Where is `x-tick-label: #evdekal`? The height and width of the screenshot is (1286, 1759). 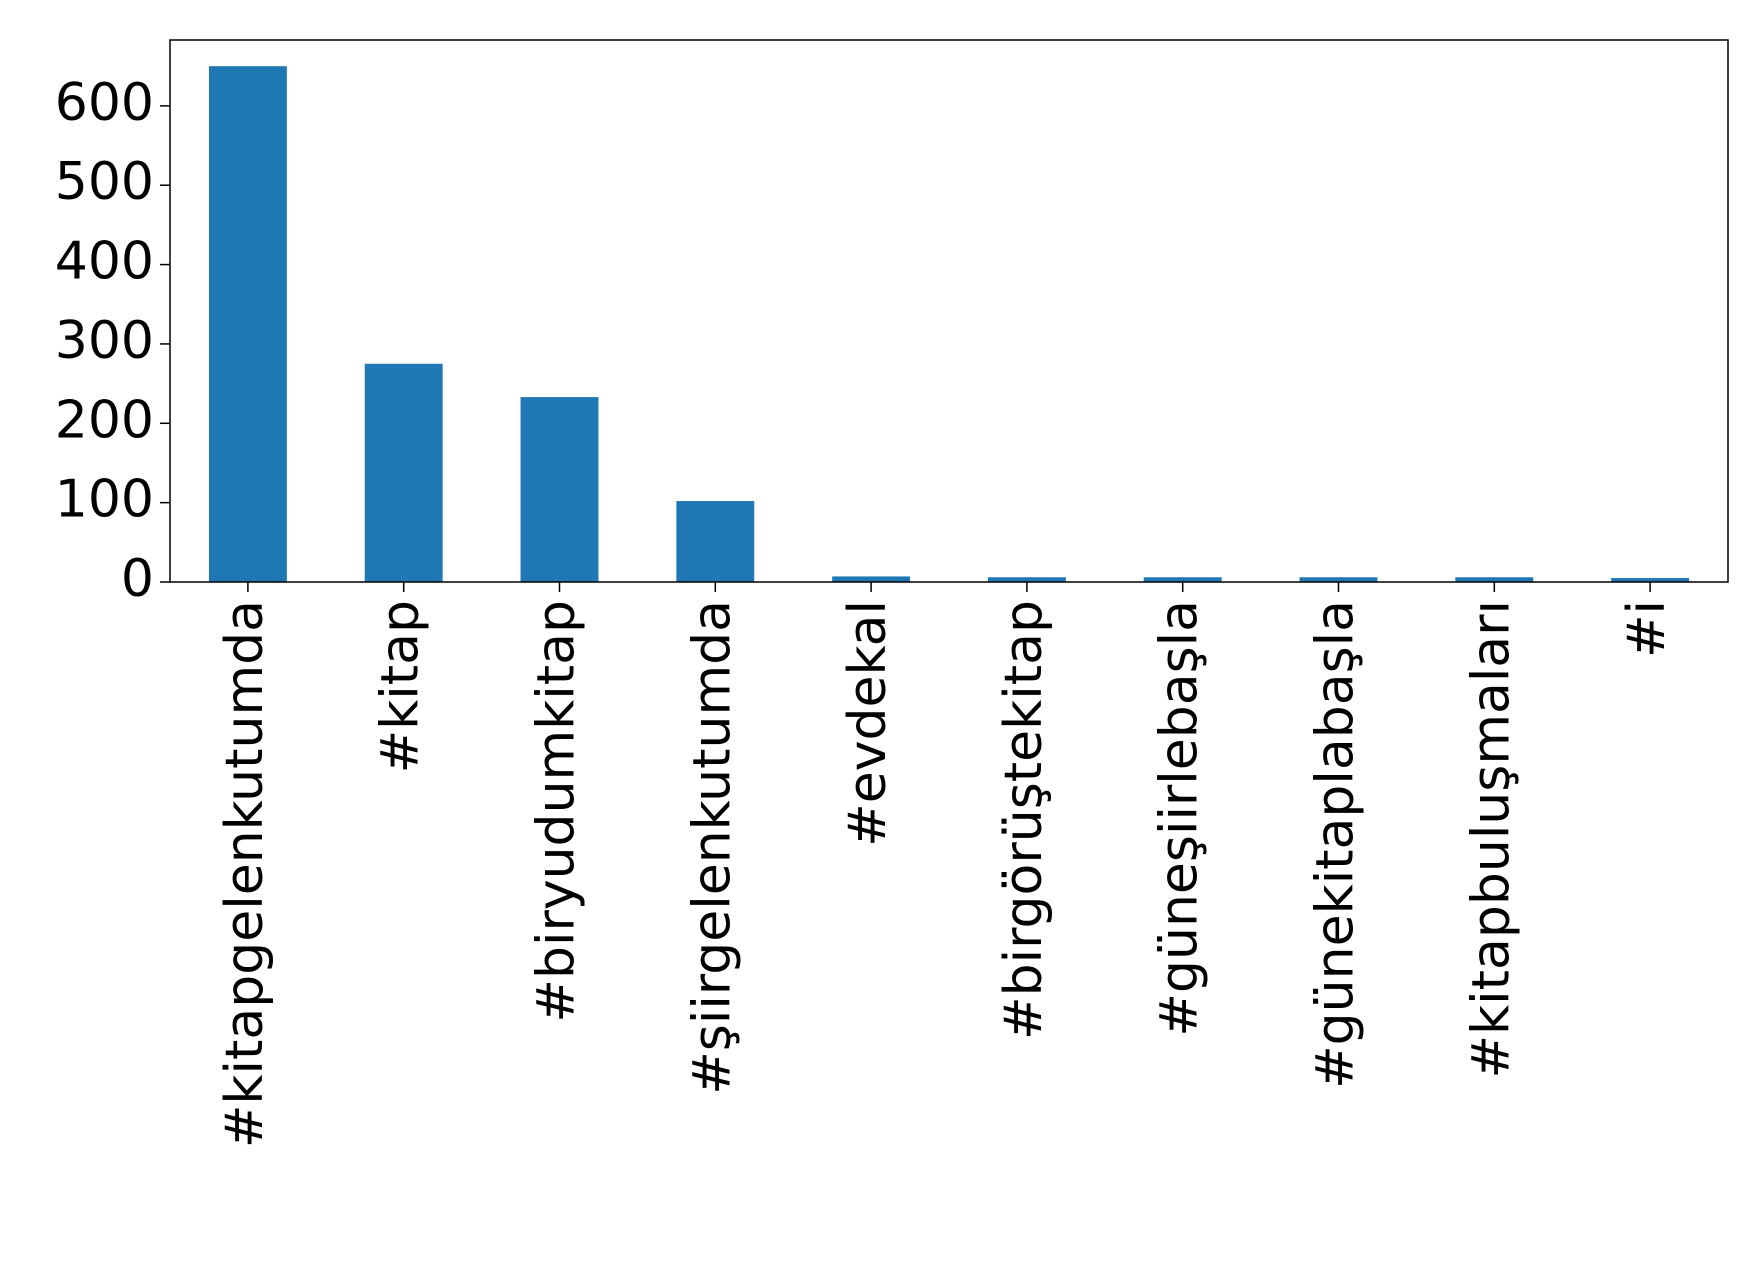 x-tick-label: #evdekal is located at coordinates (868, 723).